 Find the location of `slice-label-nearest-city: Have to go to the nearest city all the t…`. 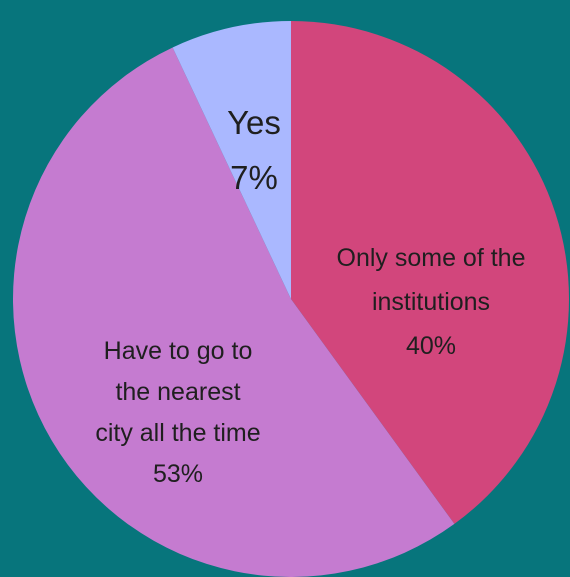

slice-label-nearest-city: Have to go to the nearest city all the t… is located at coordinates (177, 412).